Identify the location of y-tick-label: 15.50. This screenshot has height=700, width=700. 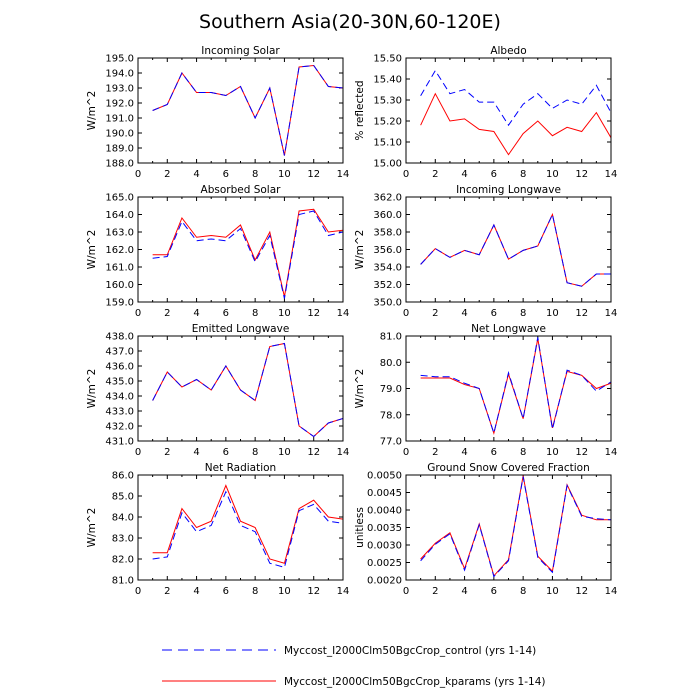
(387, 59).